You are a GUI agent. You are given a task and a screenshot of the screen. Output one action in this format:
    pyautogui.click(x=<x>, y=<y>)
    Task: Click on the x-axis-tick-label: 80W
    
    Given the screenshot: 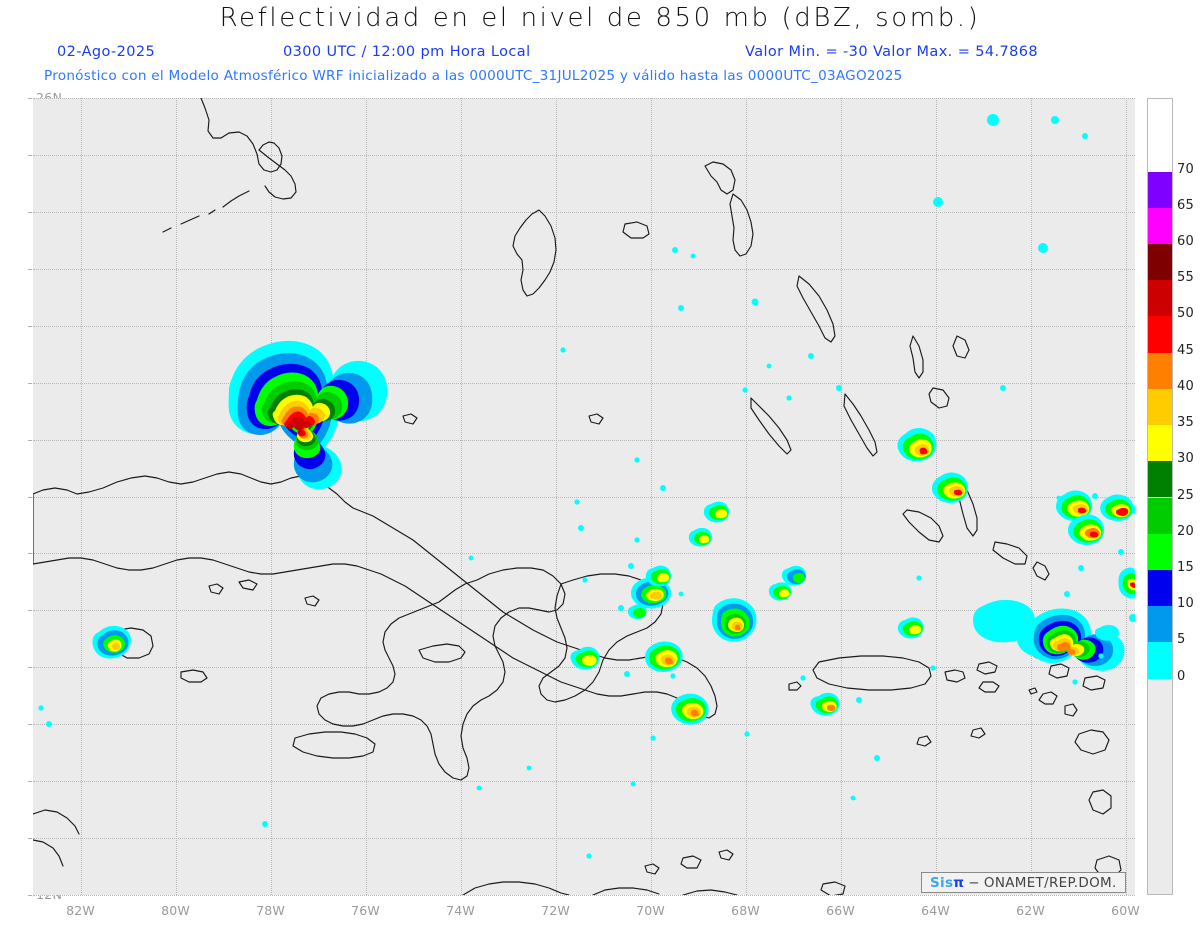 What is the action you would take?
    pyautogui.click(x=175, y=910)
    